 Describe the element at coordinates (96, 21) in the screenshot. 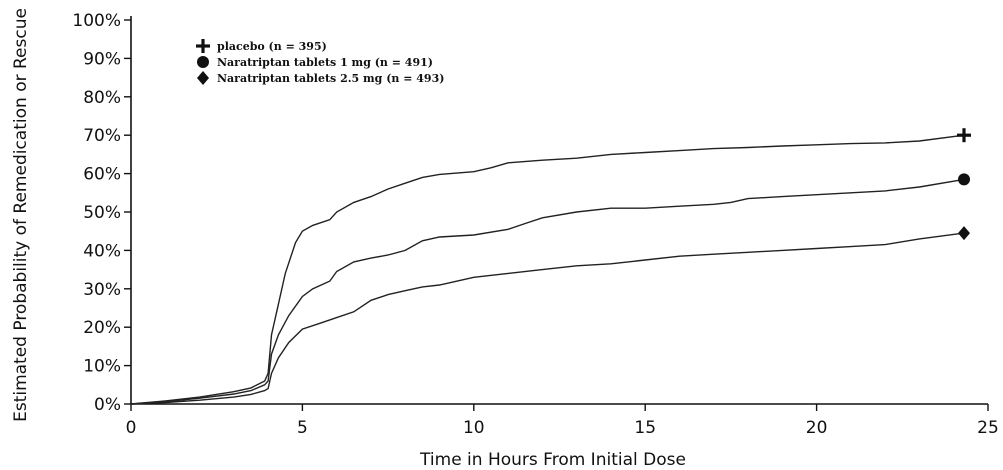

I see `y-tick-label: 100%` at that location.